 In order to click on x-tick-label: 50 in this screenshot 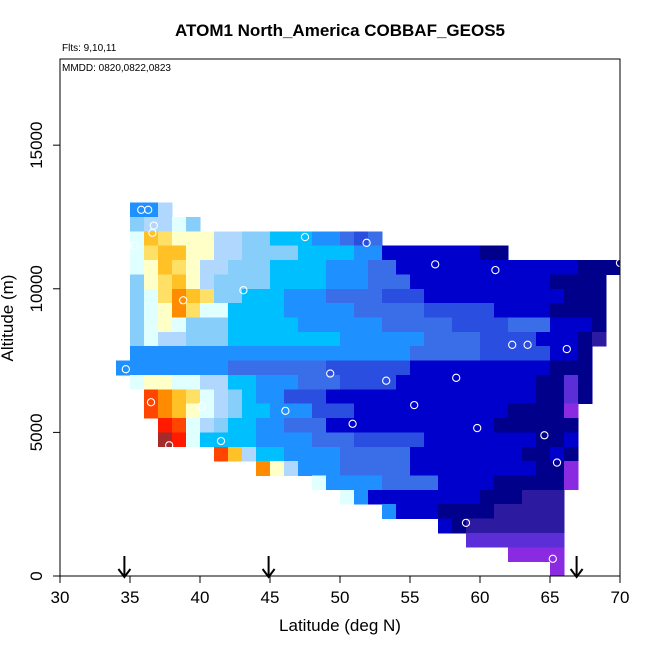, I will do `click(340, 597)`.